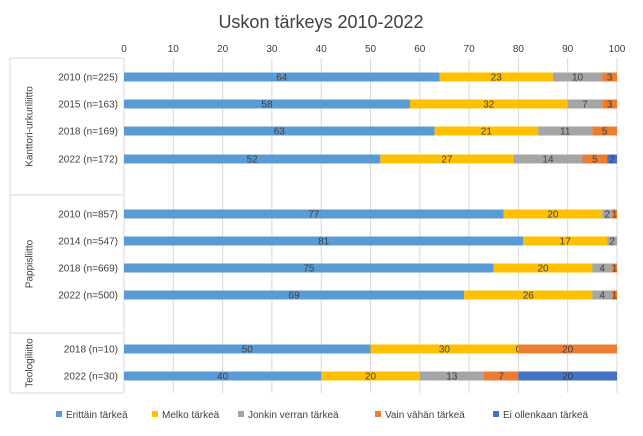  I want to click on data-label: 27, so click(447, 160).